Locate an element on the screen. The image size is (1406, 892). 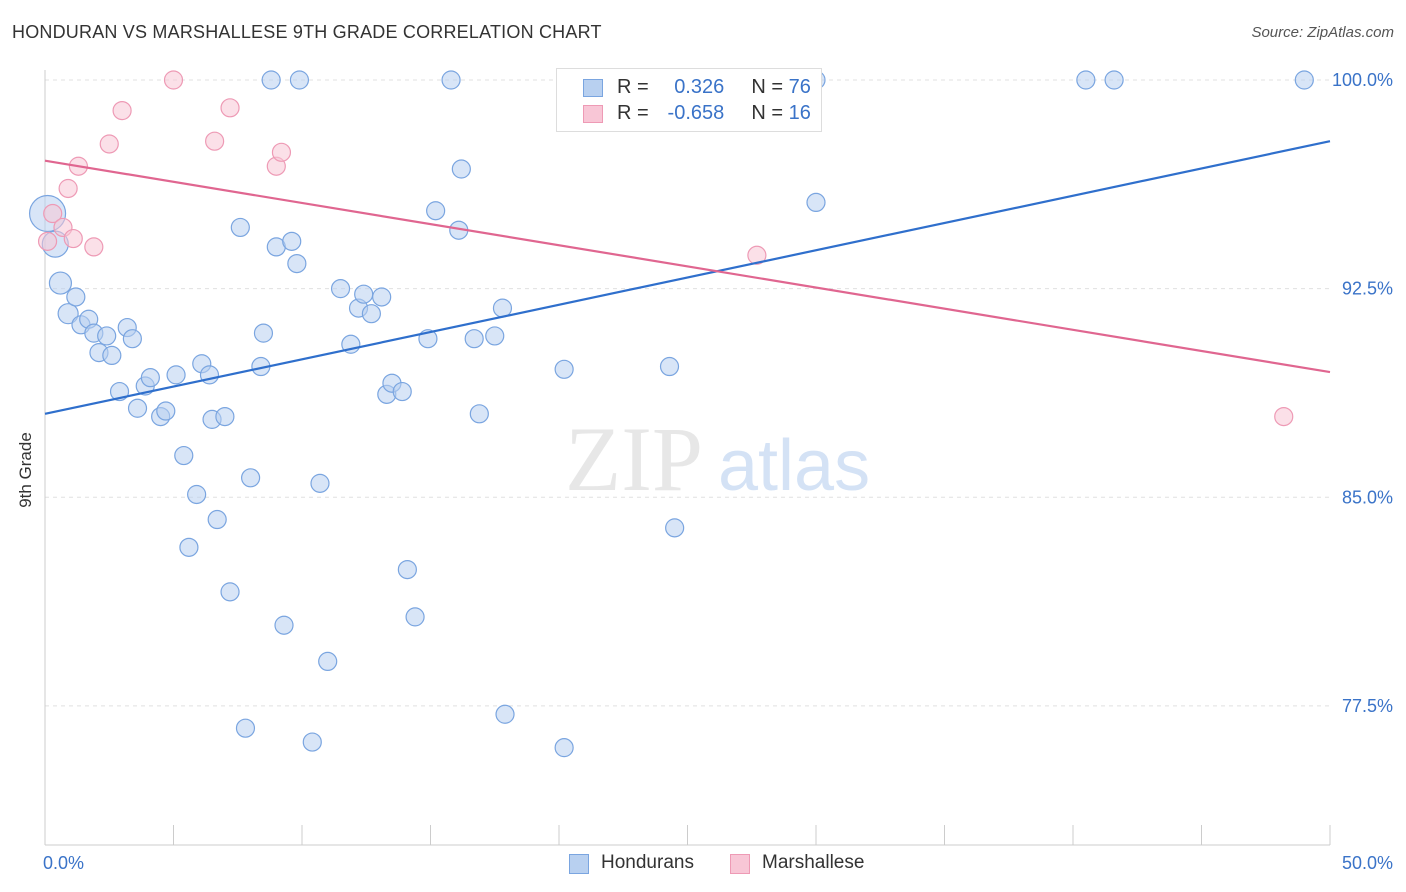
watermark-zip: ZIP is located at coordinates (634, 459).